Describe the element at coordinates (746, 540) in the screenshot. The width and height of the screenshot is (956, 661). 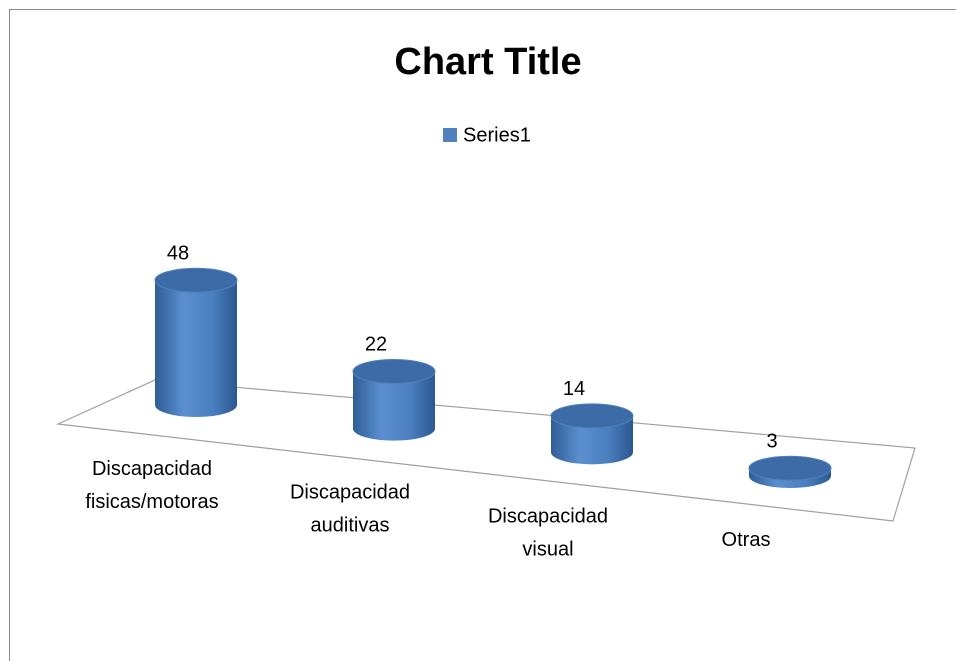
I see `x-tick-label: Otras` at that location.